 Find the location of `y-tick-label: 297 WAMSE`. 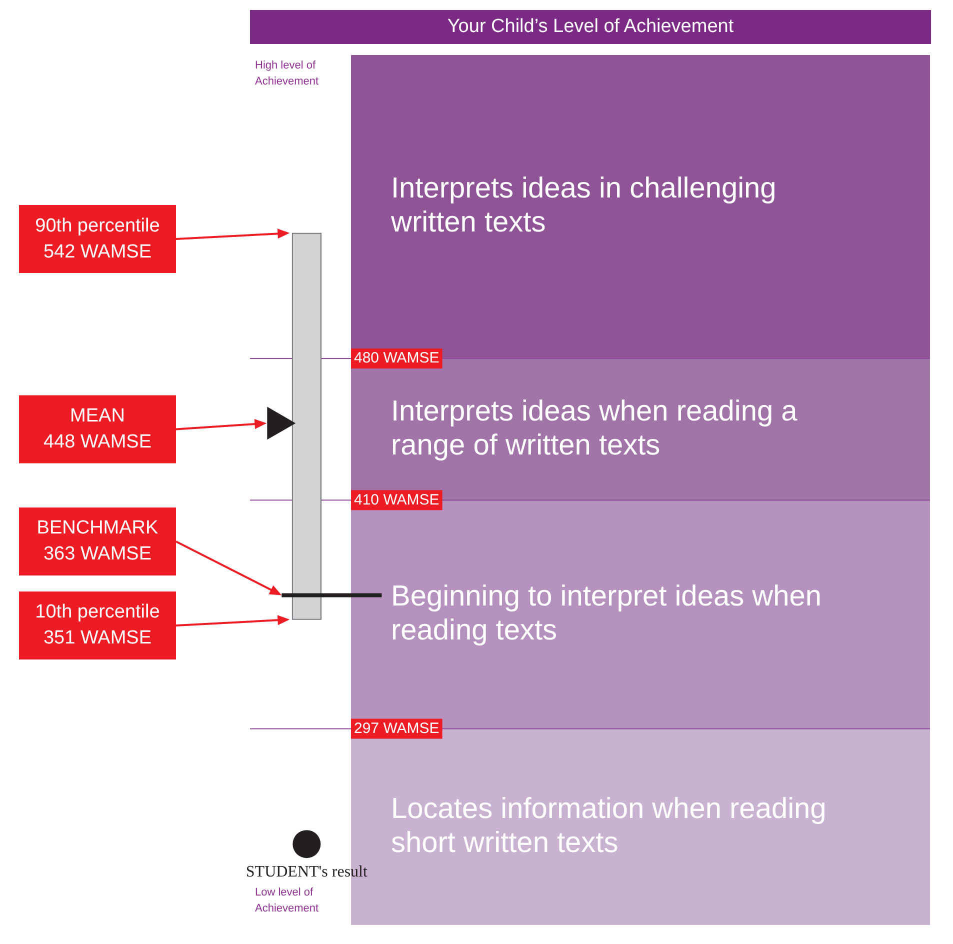

y-tick-label: 297 WAMSE is located at coordinates (397, 728).